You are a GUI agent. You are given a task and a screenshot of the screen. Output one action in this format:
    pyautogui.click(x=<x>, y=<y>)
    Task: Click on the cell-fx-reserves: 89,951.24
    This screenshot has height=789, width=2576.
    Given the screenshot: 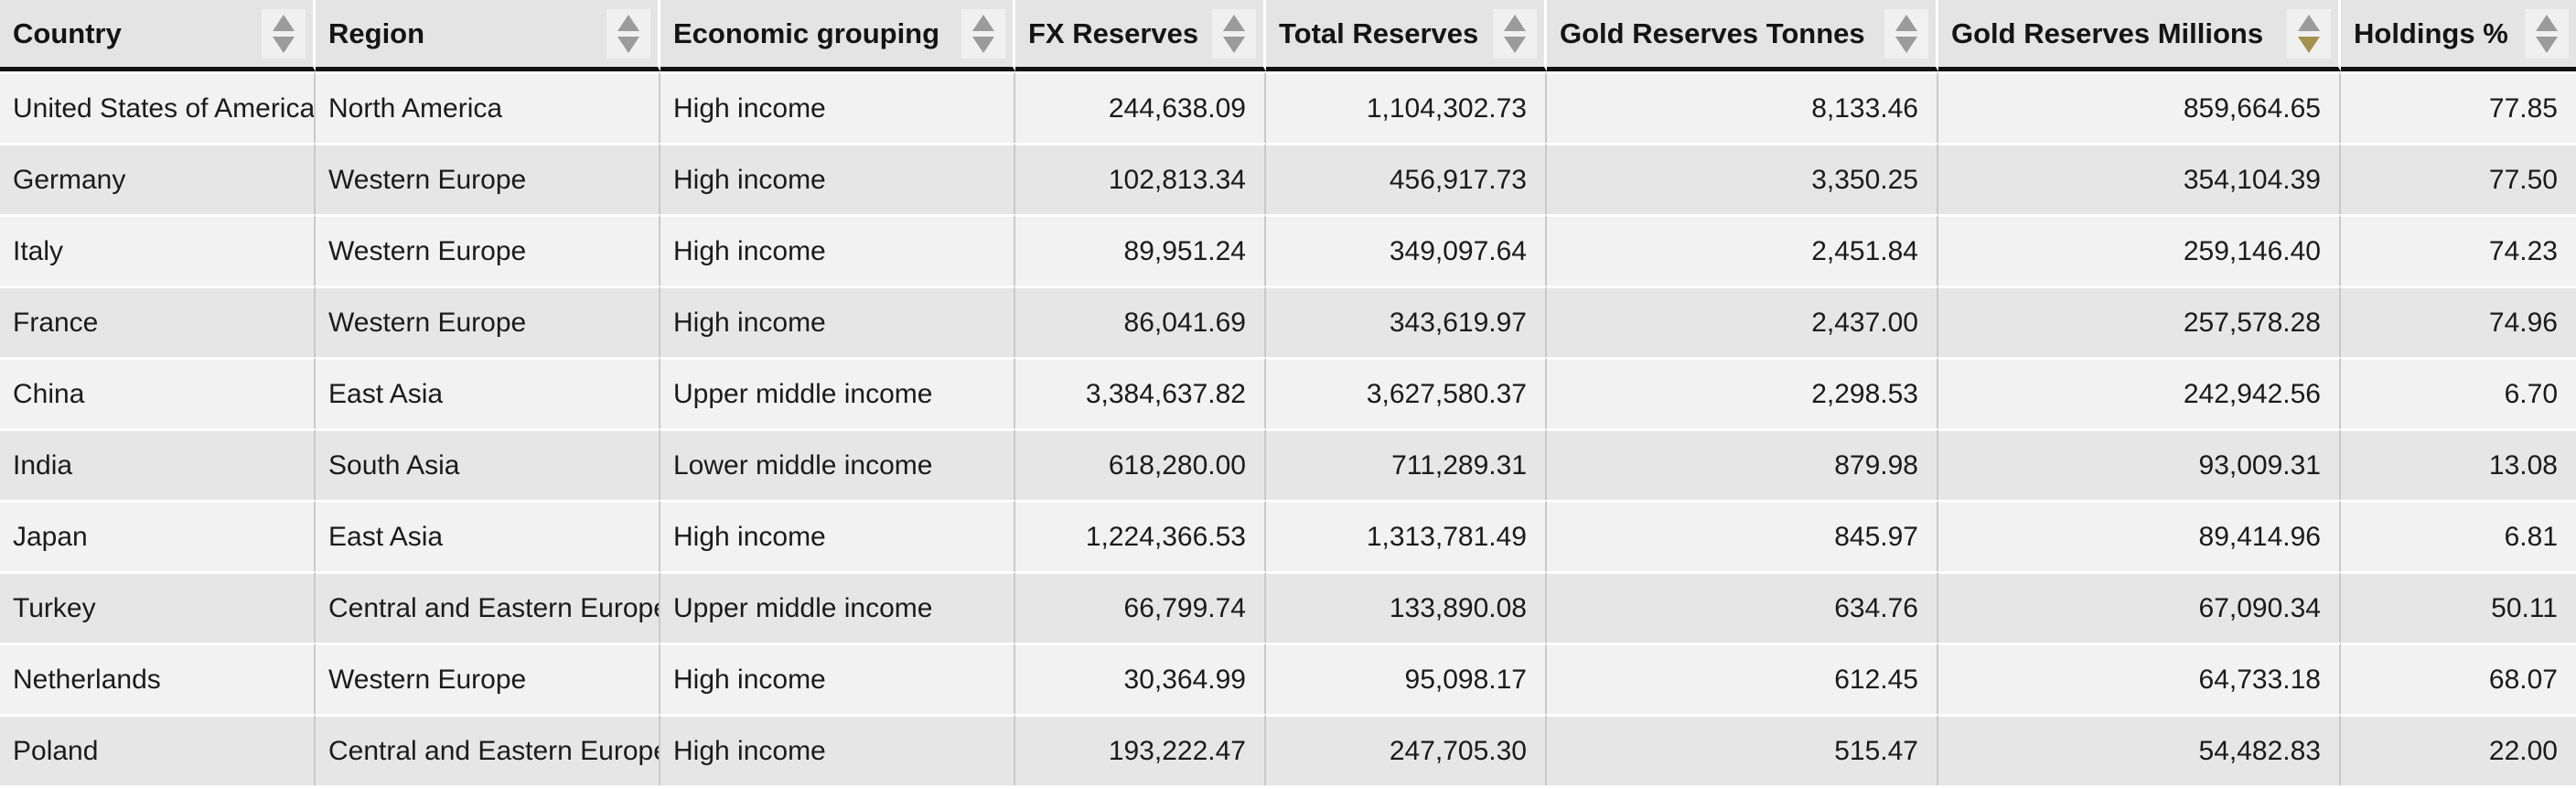 What is the action you would take?
    pyautogui.click(x=1140, y=250)
    